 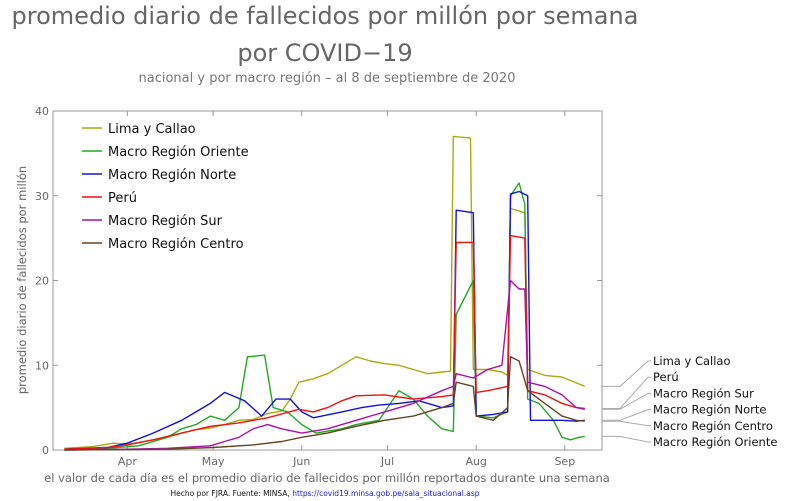 I want to click on legend-label: Macro Región Norte, so click(x=172, y=175).